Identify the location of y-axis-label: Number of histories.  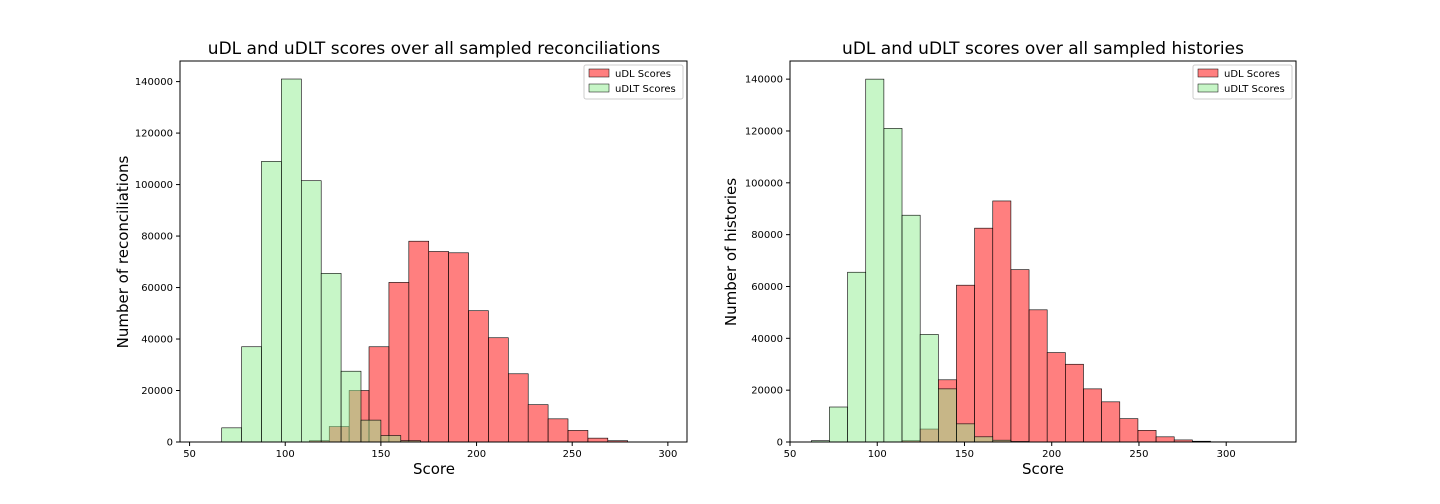
(731, 252).